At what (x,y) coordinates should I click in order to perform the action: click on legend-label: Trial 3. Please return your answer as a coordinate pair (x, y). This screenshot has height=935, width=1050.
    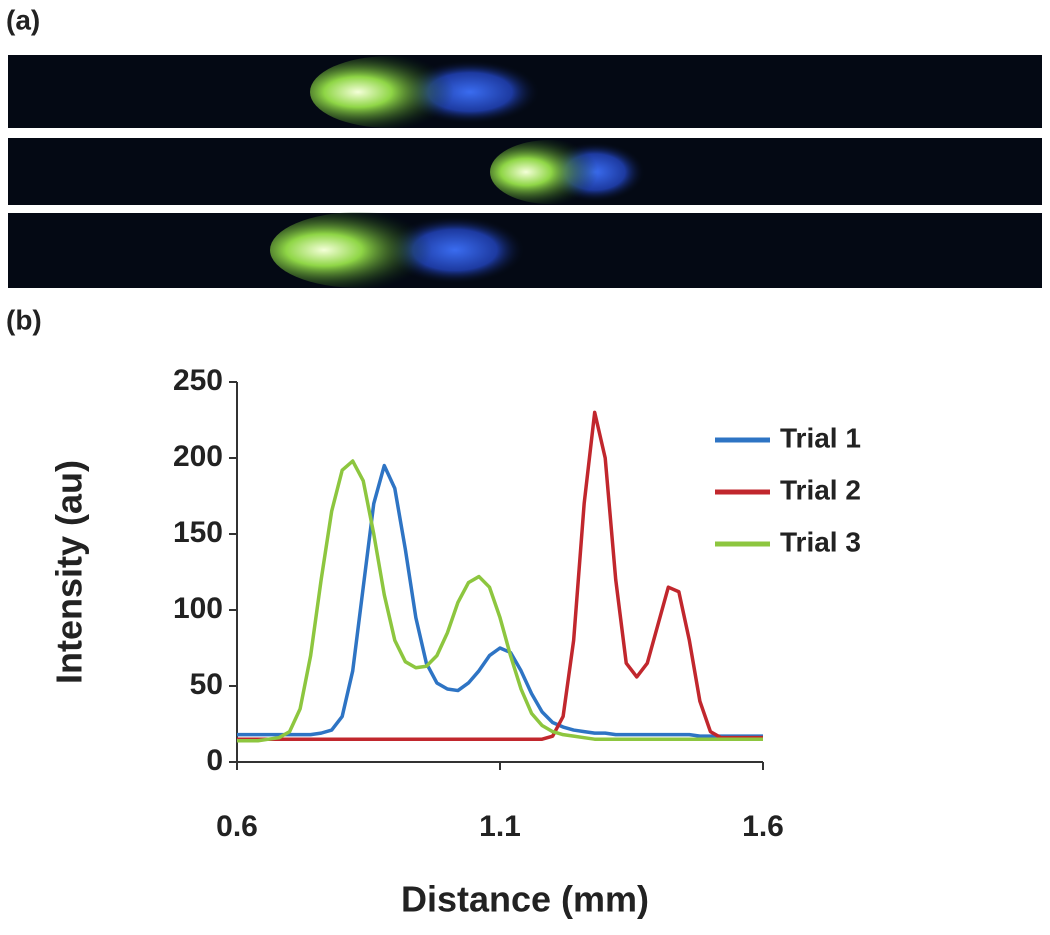
    Looking at the image, I should click on (820, 541).